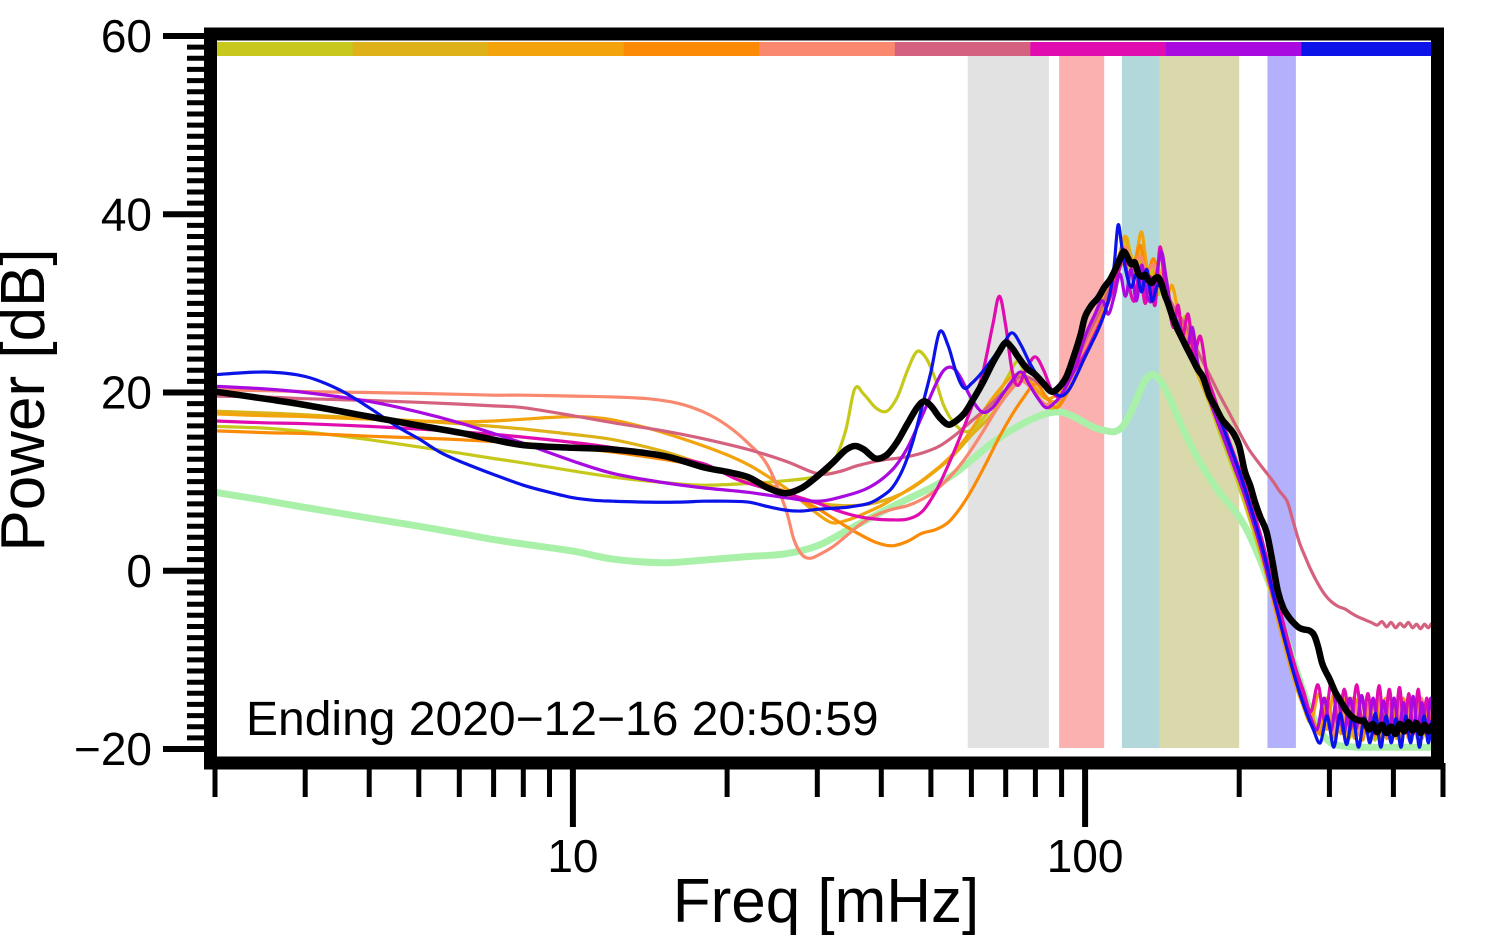  Describe the element at coordinates (1008, 401) in the screenshot. I see `band-gray` at that location.